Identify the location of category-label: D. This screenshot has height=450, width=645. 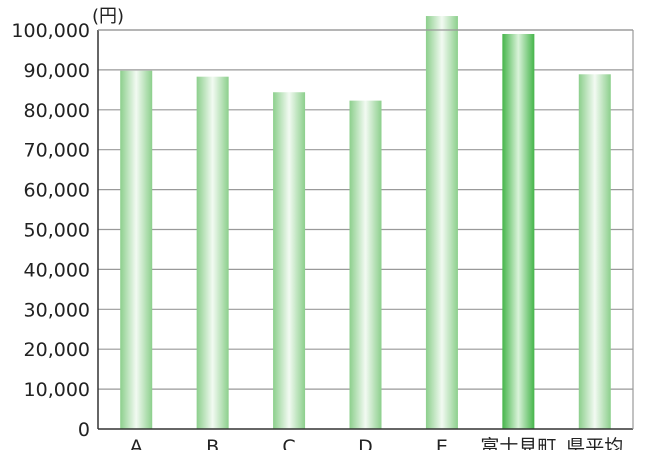
(365, 443).